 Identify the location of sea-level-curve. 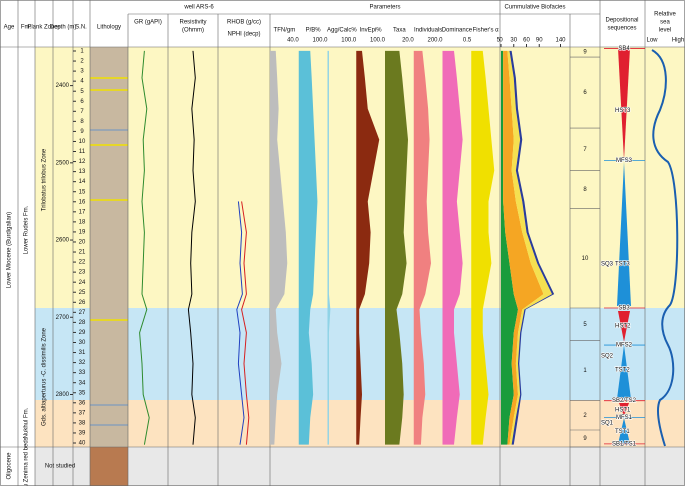
(665, 248).